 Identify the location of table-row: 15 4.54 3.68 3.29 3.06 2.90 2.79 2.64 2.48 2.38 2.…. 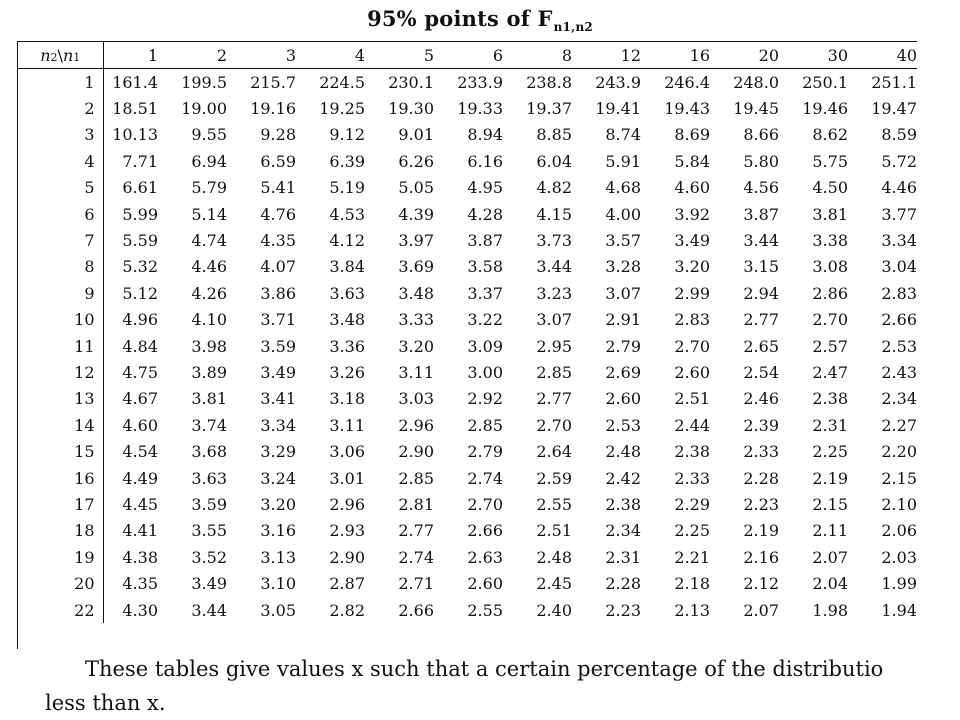
(467, 451).